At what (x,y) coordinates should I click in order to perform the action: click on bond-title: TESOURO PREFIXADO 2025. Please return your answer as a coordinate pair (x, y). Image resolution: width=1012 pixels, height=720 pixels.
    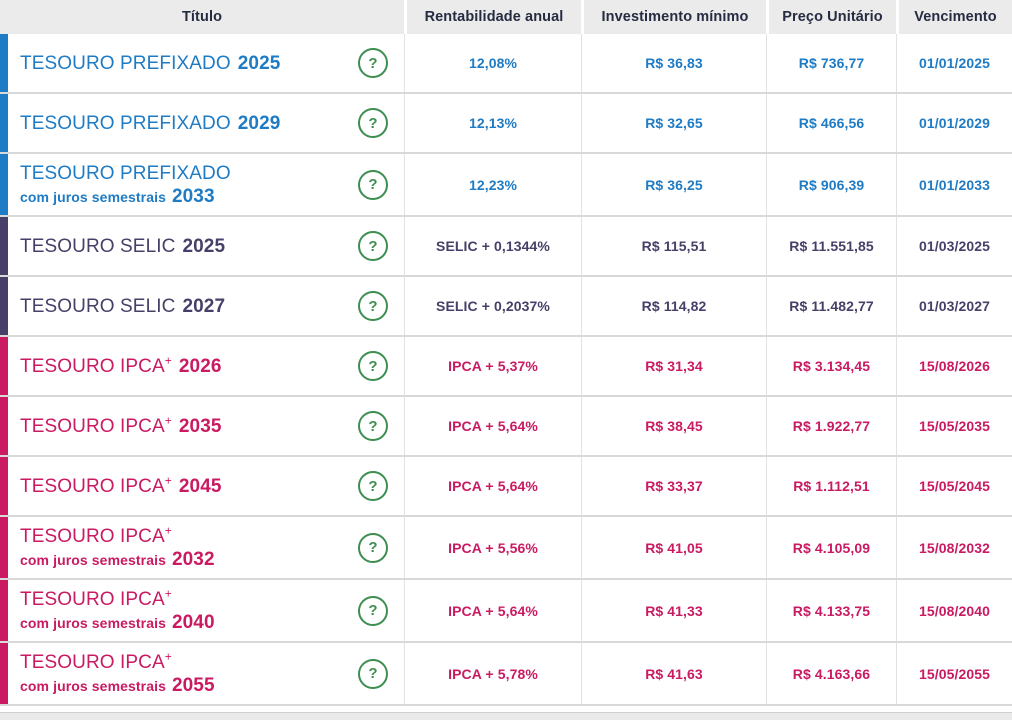
    Looking at the image, I should click on (189, 63).